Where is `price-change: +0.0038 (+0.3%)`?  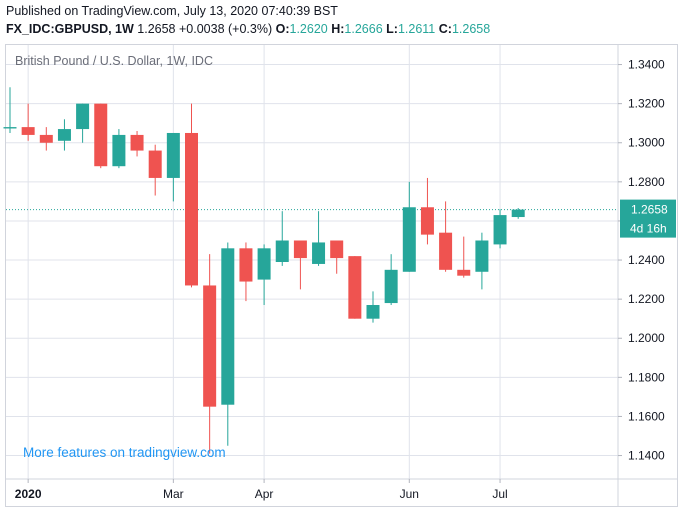 price-change: +0.0038 (+0.3%) is located at coordinates (226, 29).